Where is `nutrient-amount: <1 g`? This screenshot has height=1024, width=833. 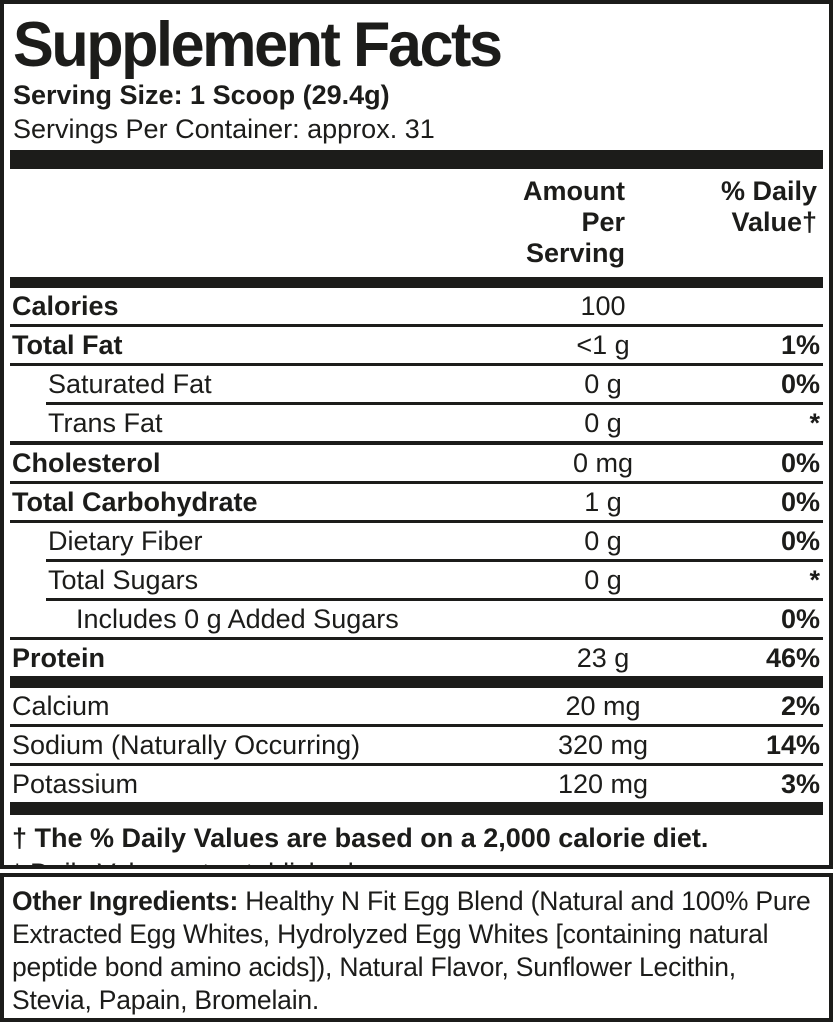
nutrient-amount: <1 g is located at coordinates (603, 345).